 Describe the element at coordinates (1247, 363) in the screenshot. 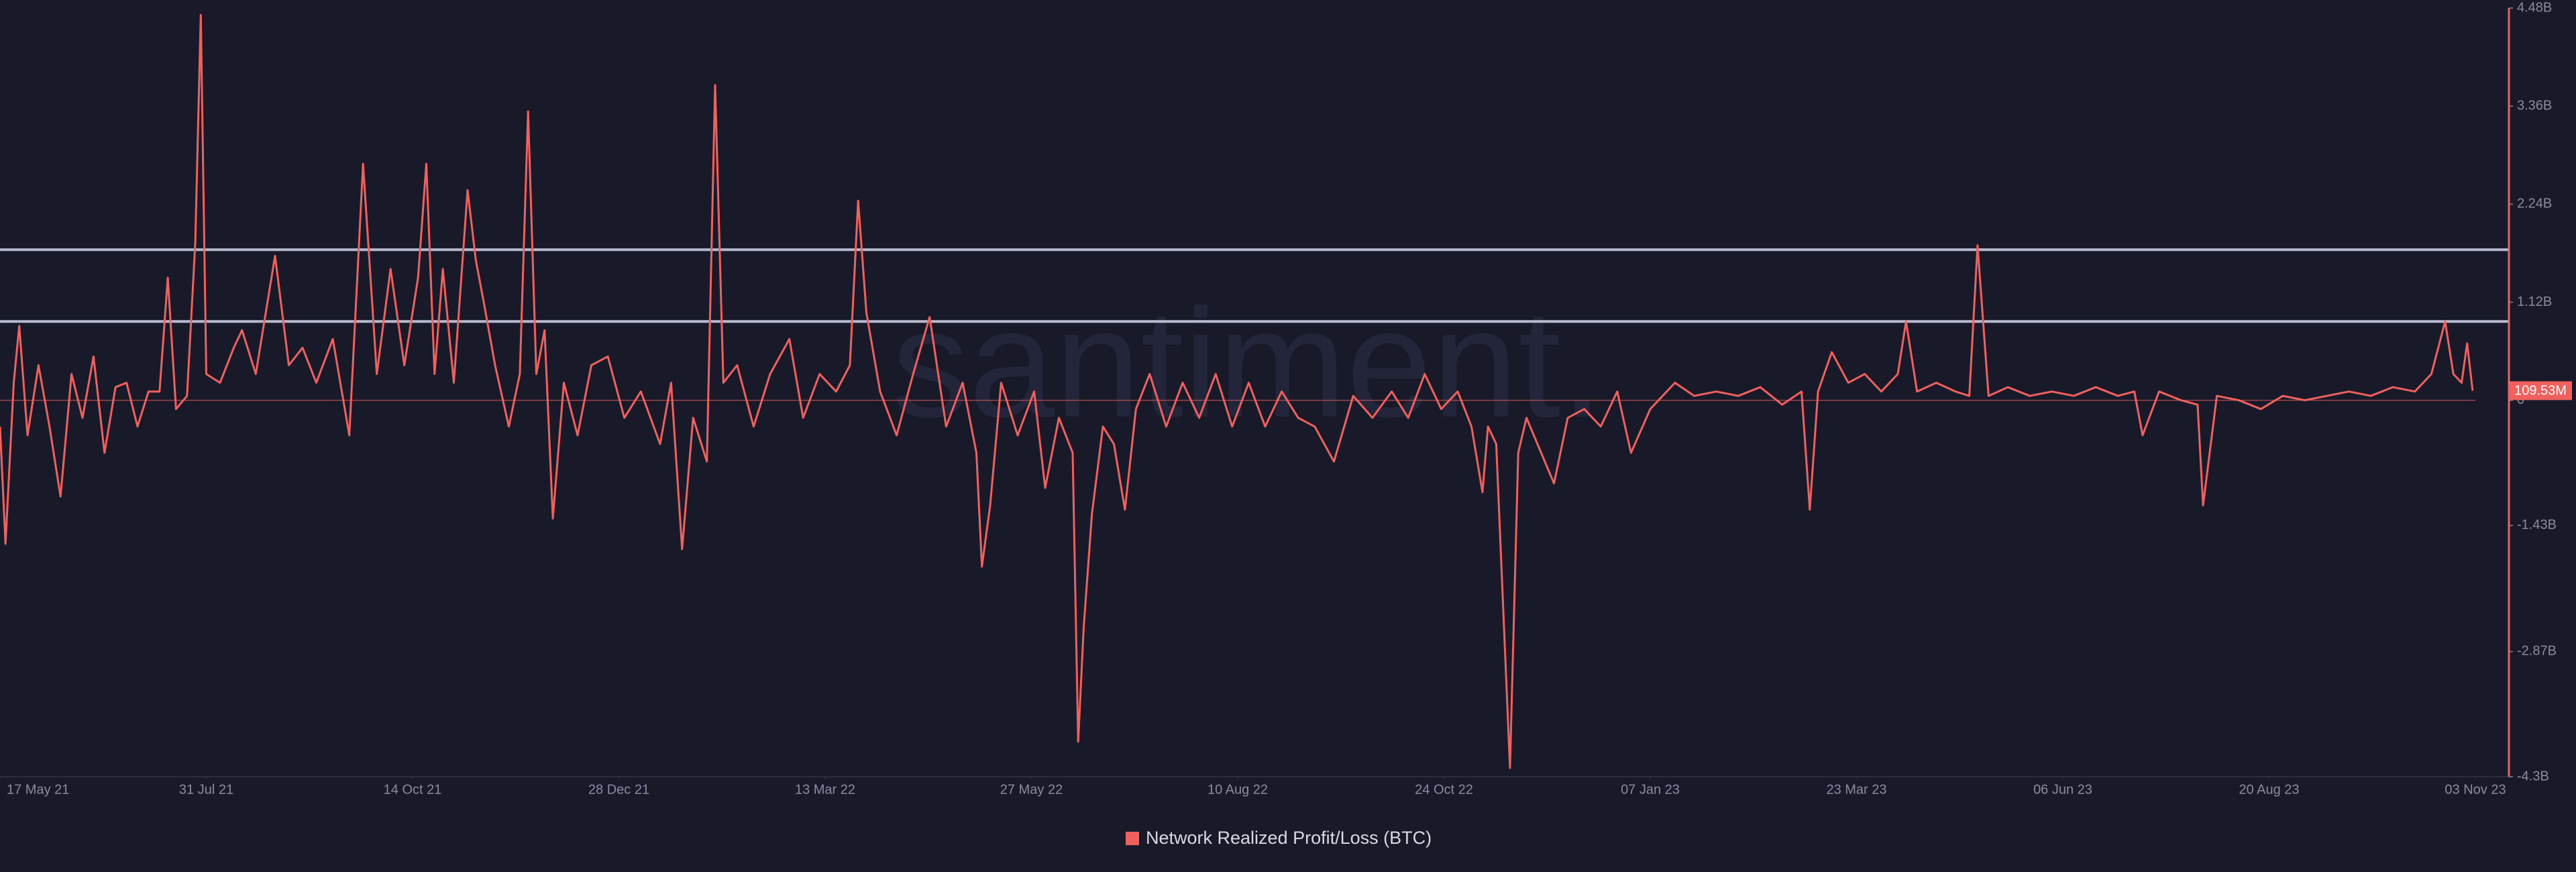

I see `watermark: santiment.` at that location.